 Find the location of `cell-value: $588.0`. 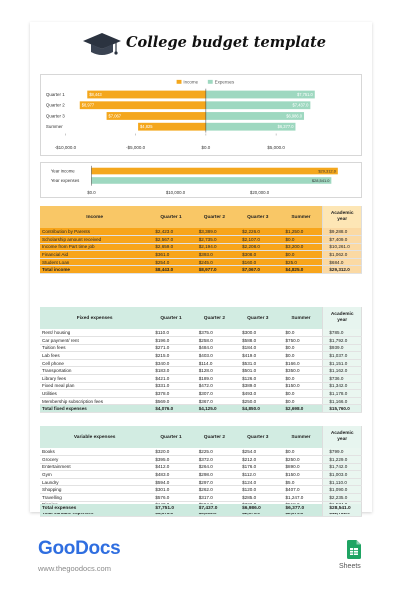

cell-value: $588.0 is located at coordinates (258, 340).